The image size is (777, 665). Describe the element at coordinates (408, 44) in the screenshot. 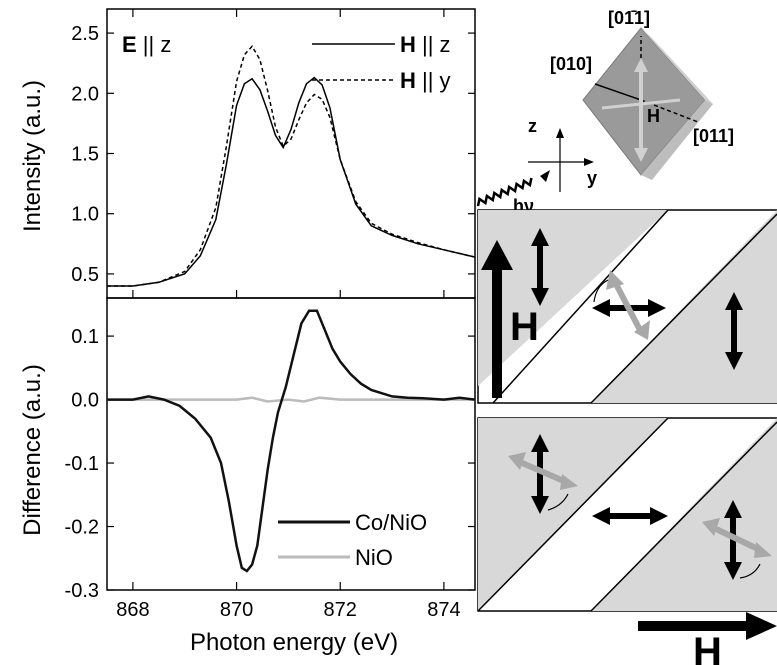

I see `legend-h-z-symbol: H` at that location.